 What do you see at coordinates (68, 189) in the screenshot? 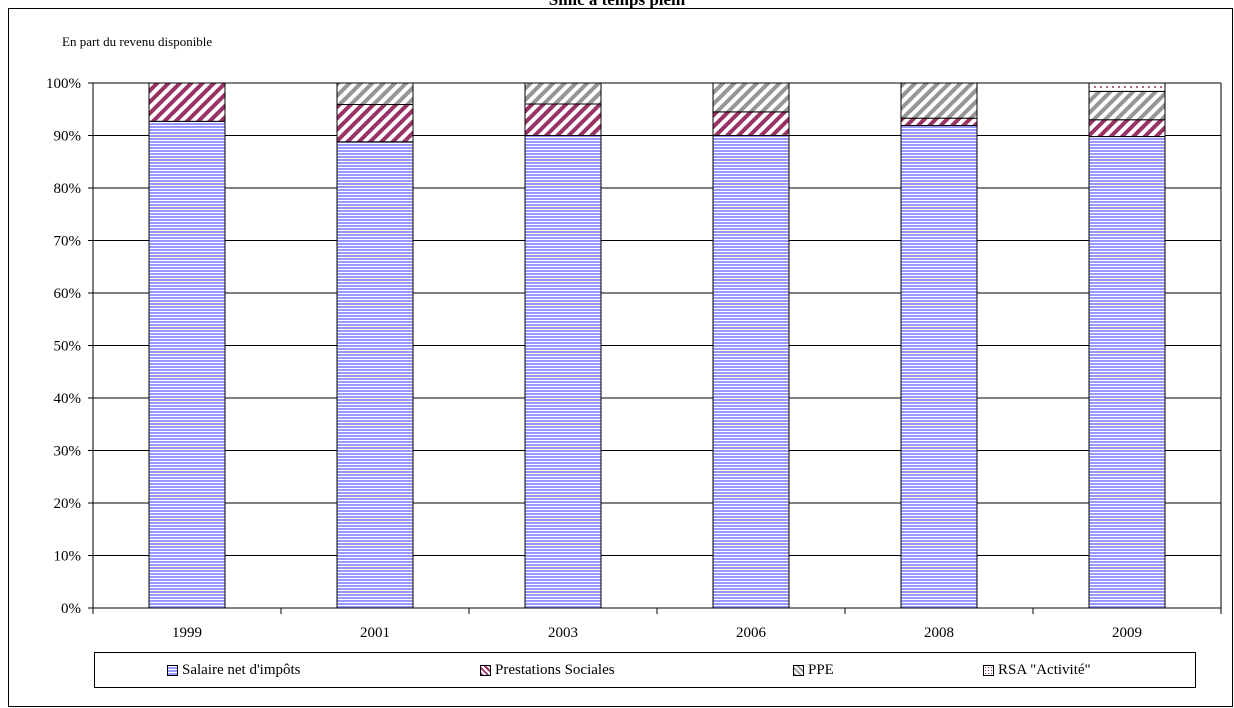
I see `y-tick-label: 80%` at bounding box center [68, 189].